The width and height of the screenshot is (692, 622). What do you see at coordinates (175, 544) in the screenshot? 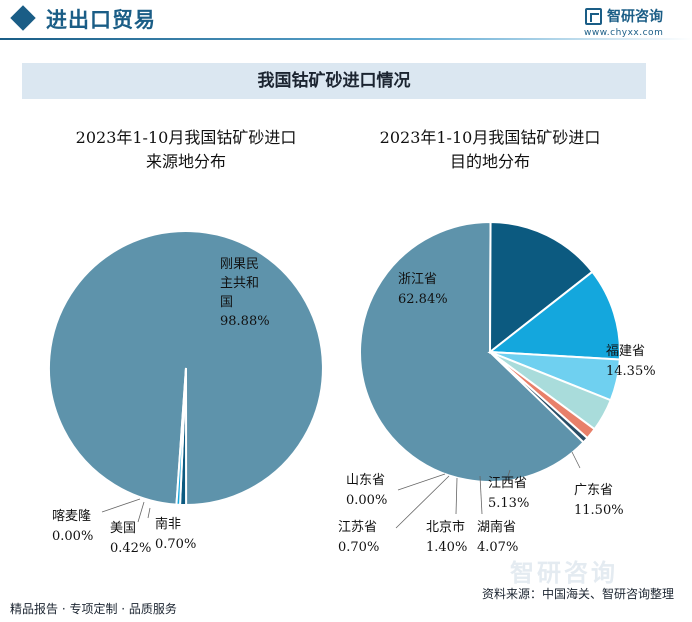
I see `source-slice-value-1: 0.70%` at bounding box center [175, 544].